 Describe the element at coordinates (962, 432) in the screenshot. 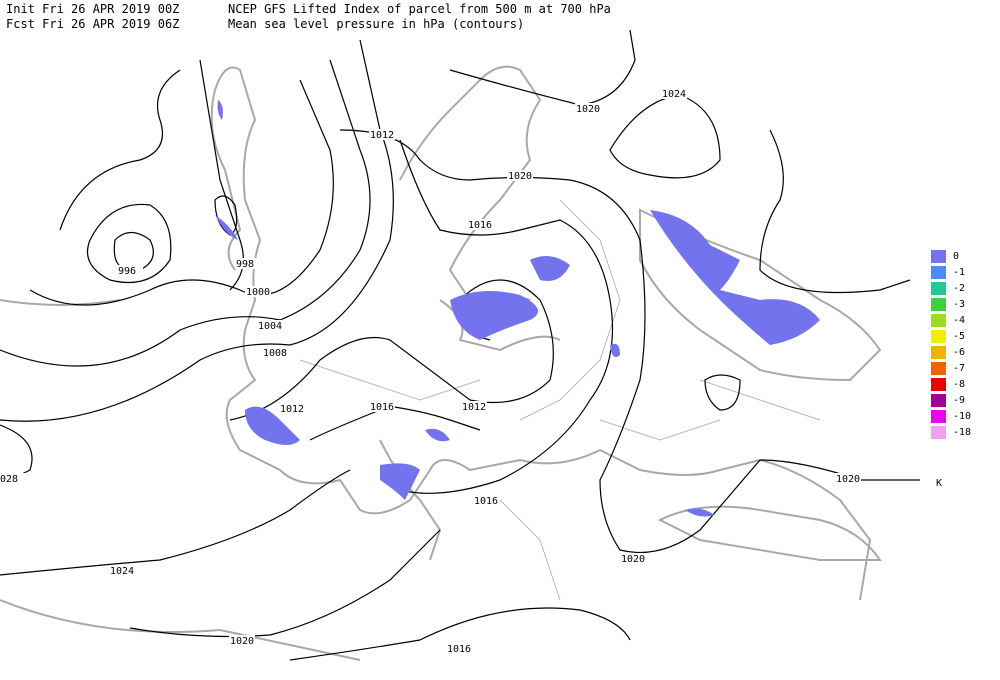

I see `legend-label: -18` at that location.